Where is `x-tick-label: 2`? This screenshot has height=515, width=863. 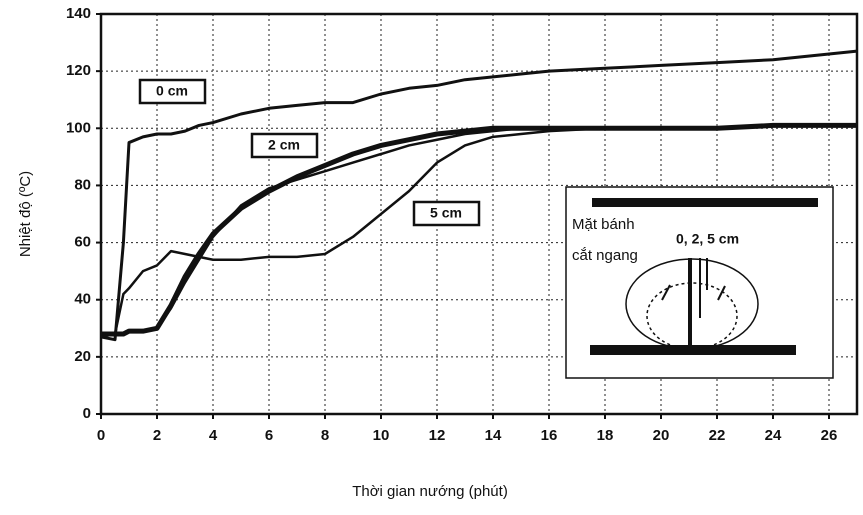 x-tick-label: 2 is located at coordinates (157, 435).